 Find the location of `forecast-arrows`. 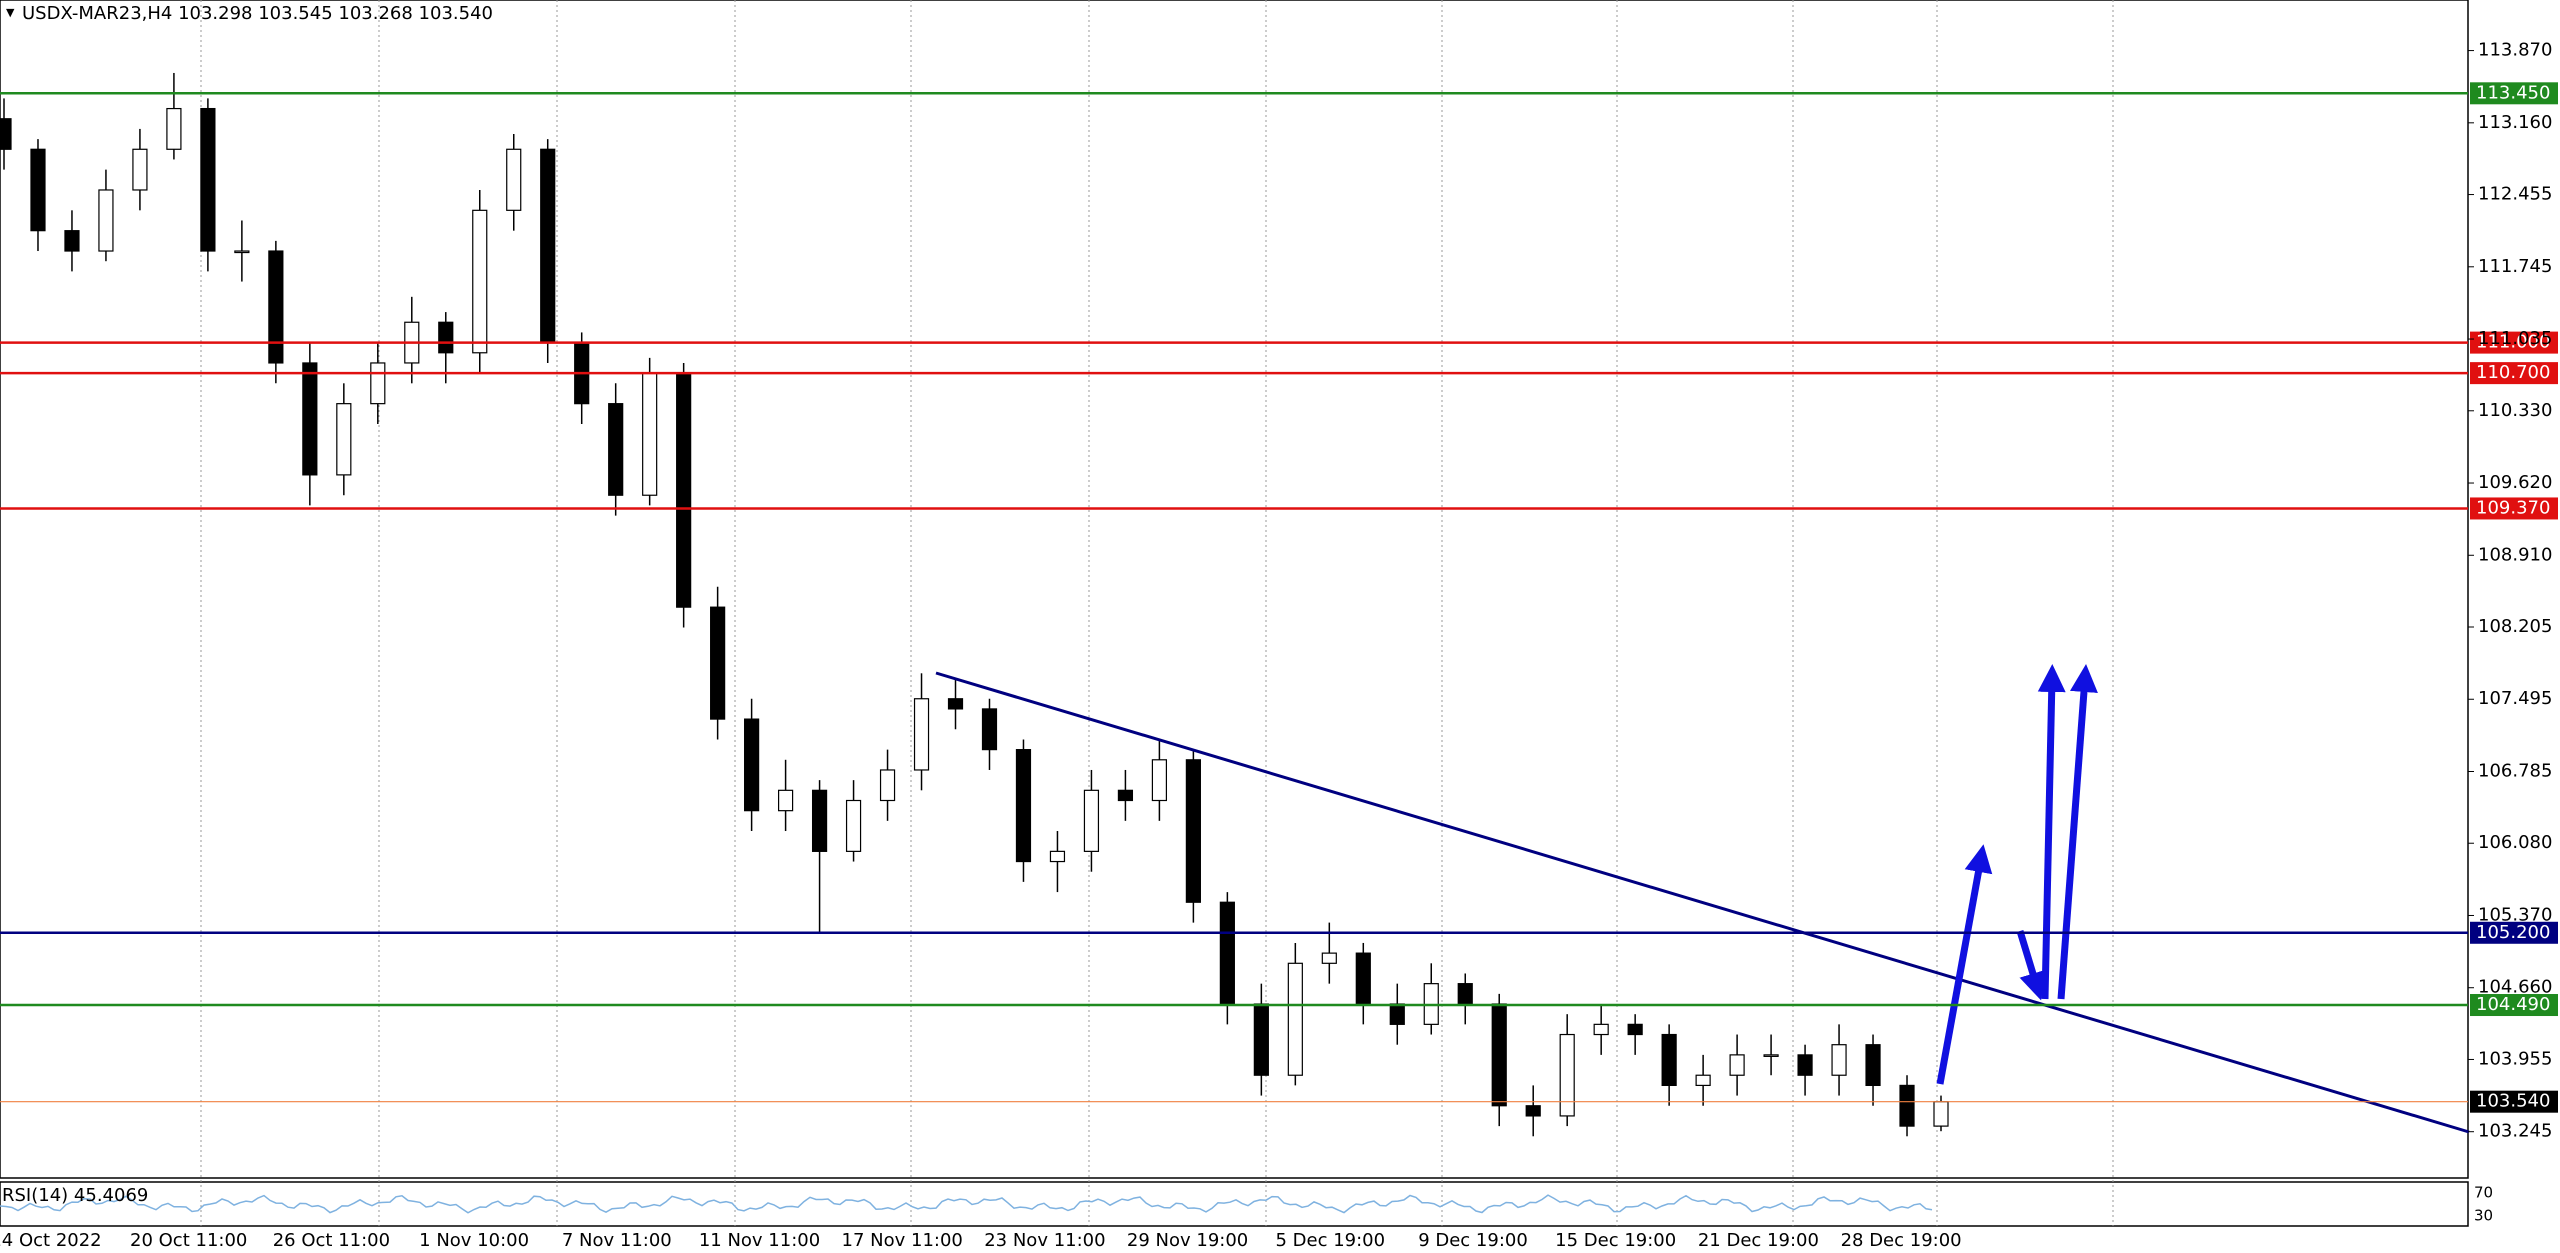

forecast-arrows is located at coordinates (2017, 874).